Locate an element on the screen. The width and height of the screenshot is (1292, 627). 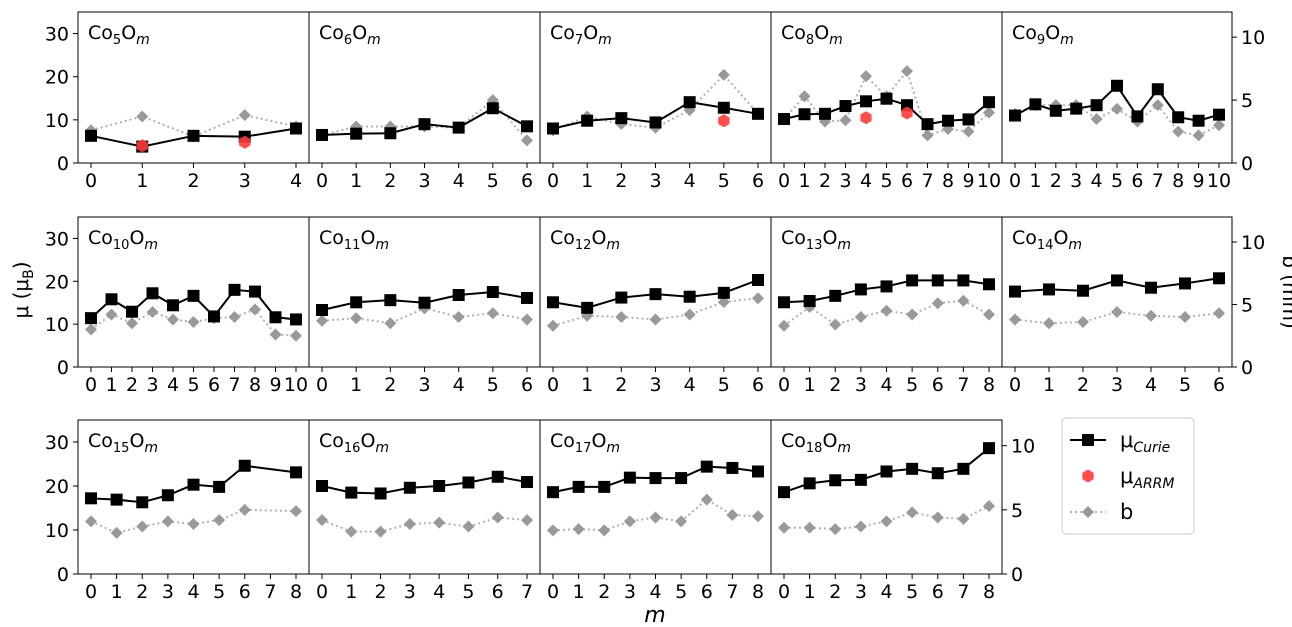
y-tick-label: 20 is located at coordinates (57, 78).